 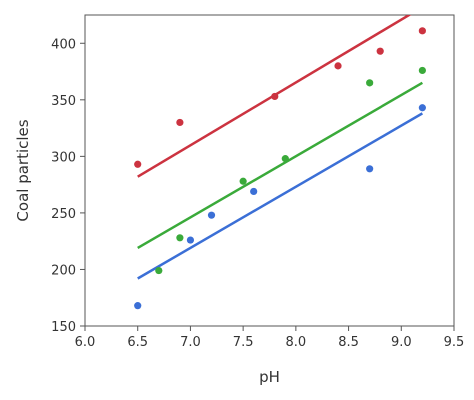 I want to click on y-tick-label: 300, so click(x=63, y=157).